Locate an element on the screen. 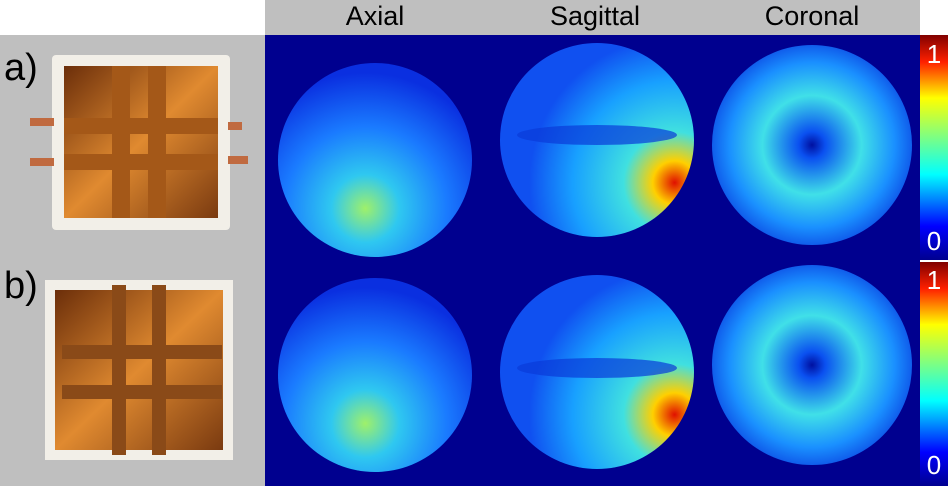 This screenshot has width=948, height=486. header-strip is located at coordinates (592, 17).